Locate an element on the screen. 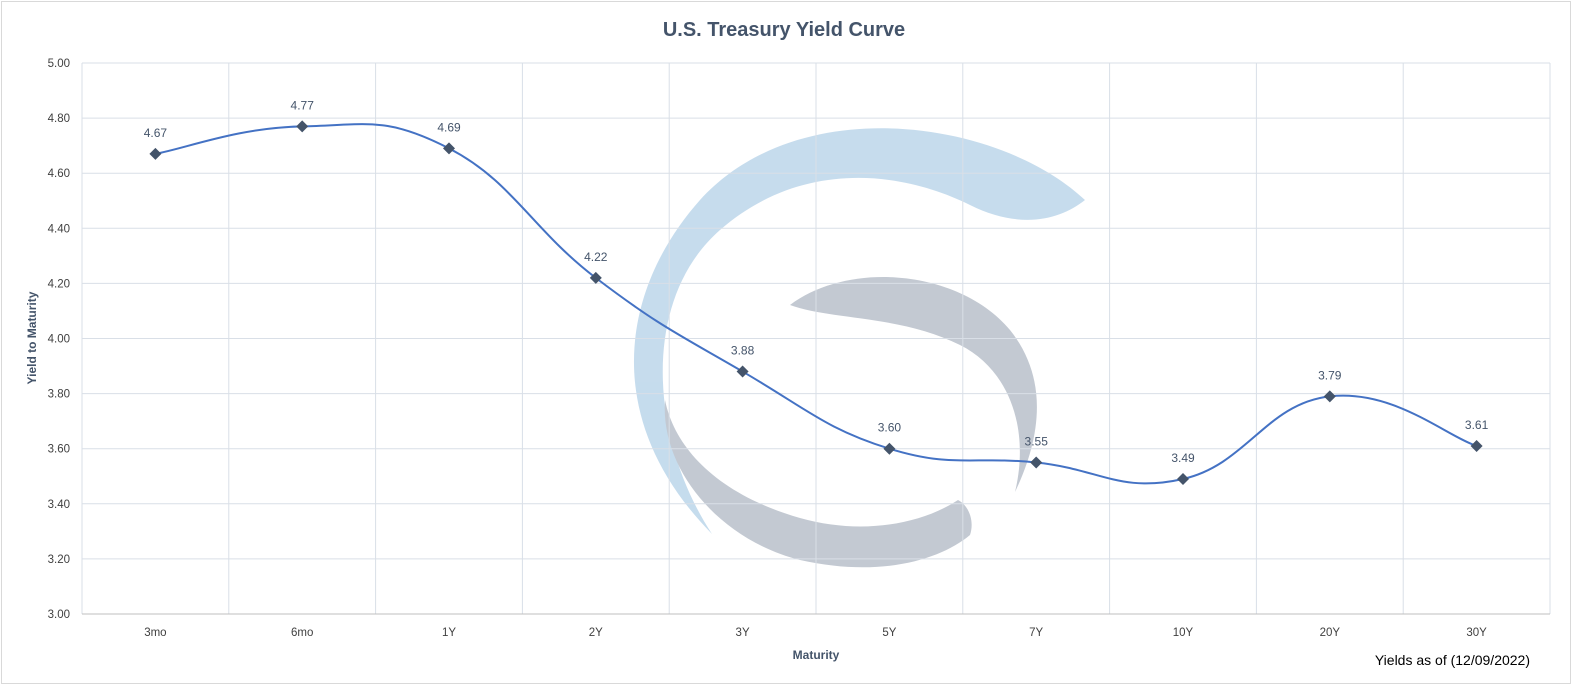 The image size is (1574, 687). y-tick-label: 4.20 is located at coordinates (59, 284).